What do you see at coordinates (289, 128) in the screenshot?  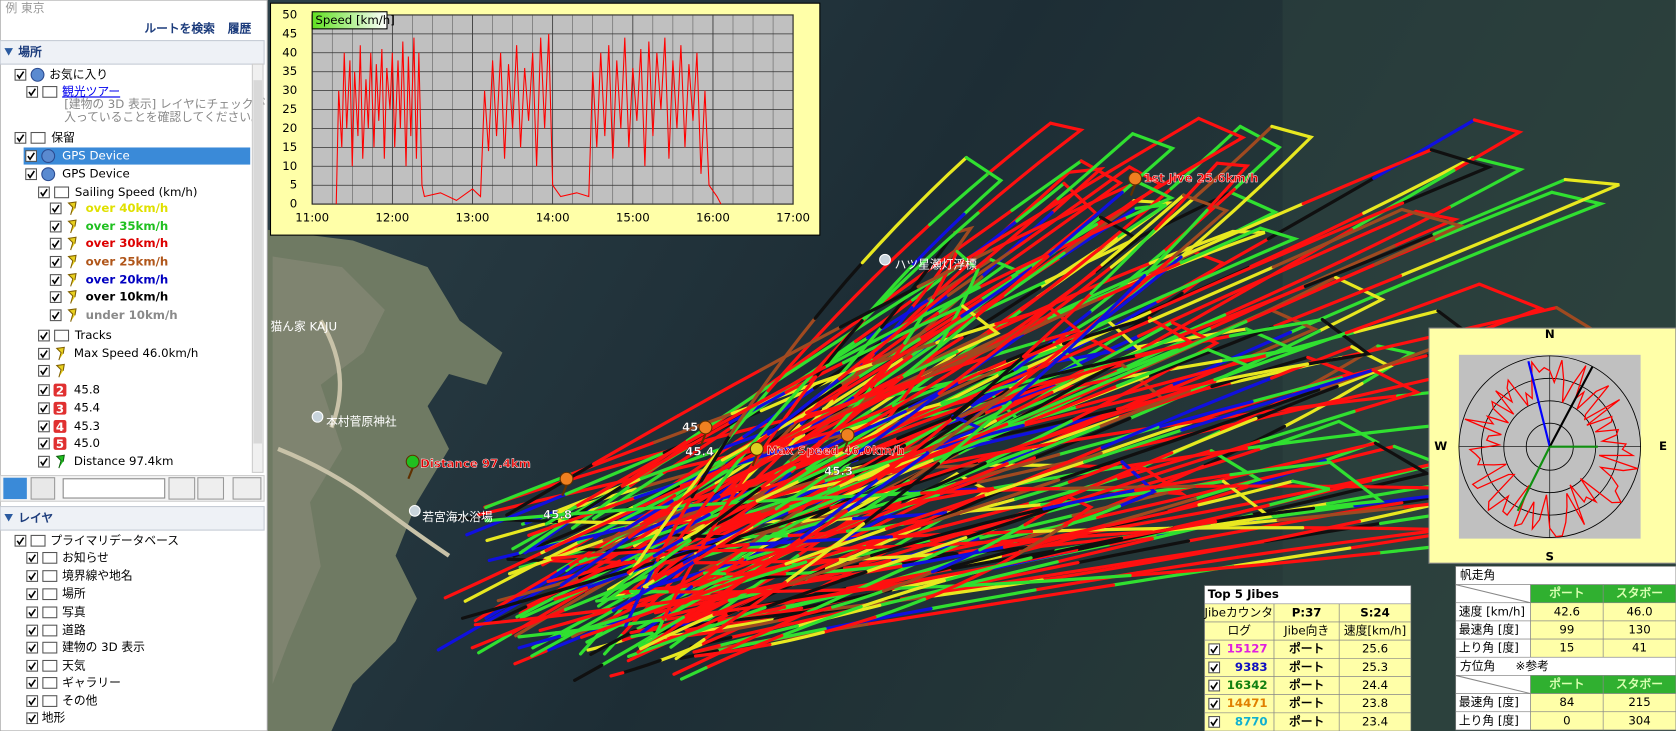 I see `y-tick-label: 20` at bounding box center [289, 128].